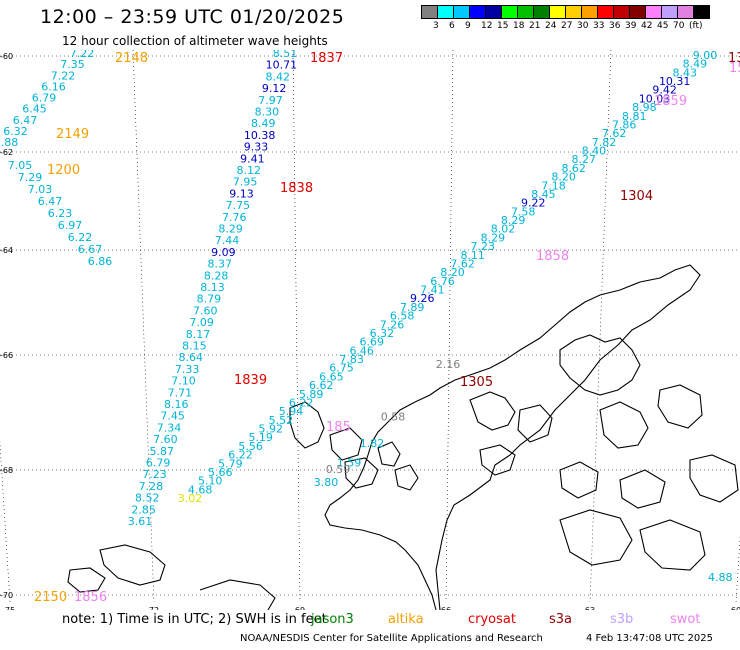 This screenshot has height=650, width=740. What do you see at coordinates (72, 64) in the screenshot?
I see `wave-height-value: 7.35` at bounding box center [72, 64].